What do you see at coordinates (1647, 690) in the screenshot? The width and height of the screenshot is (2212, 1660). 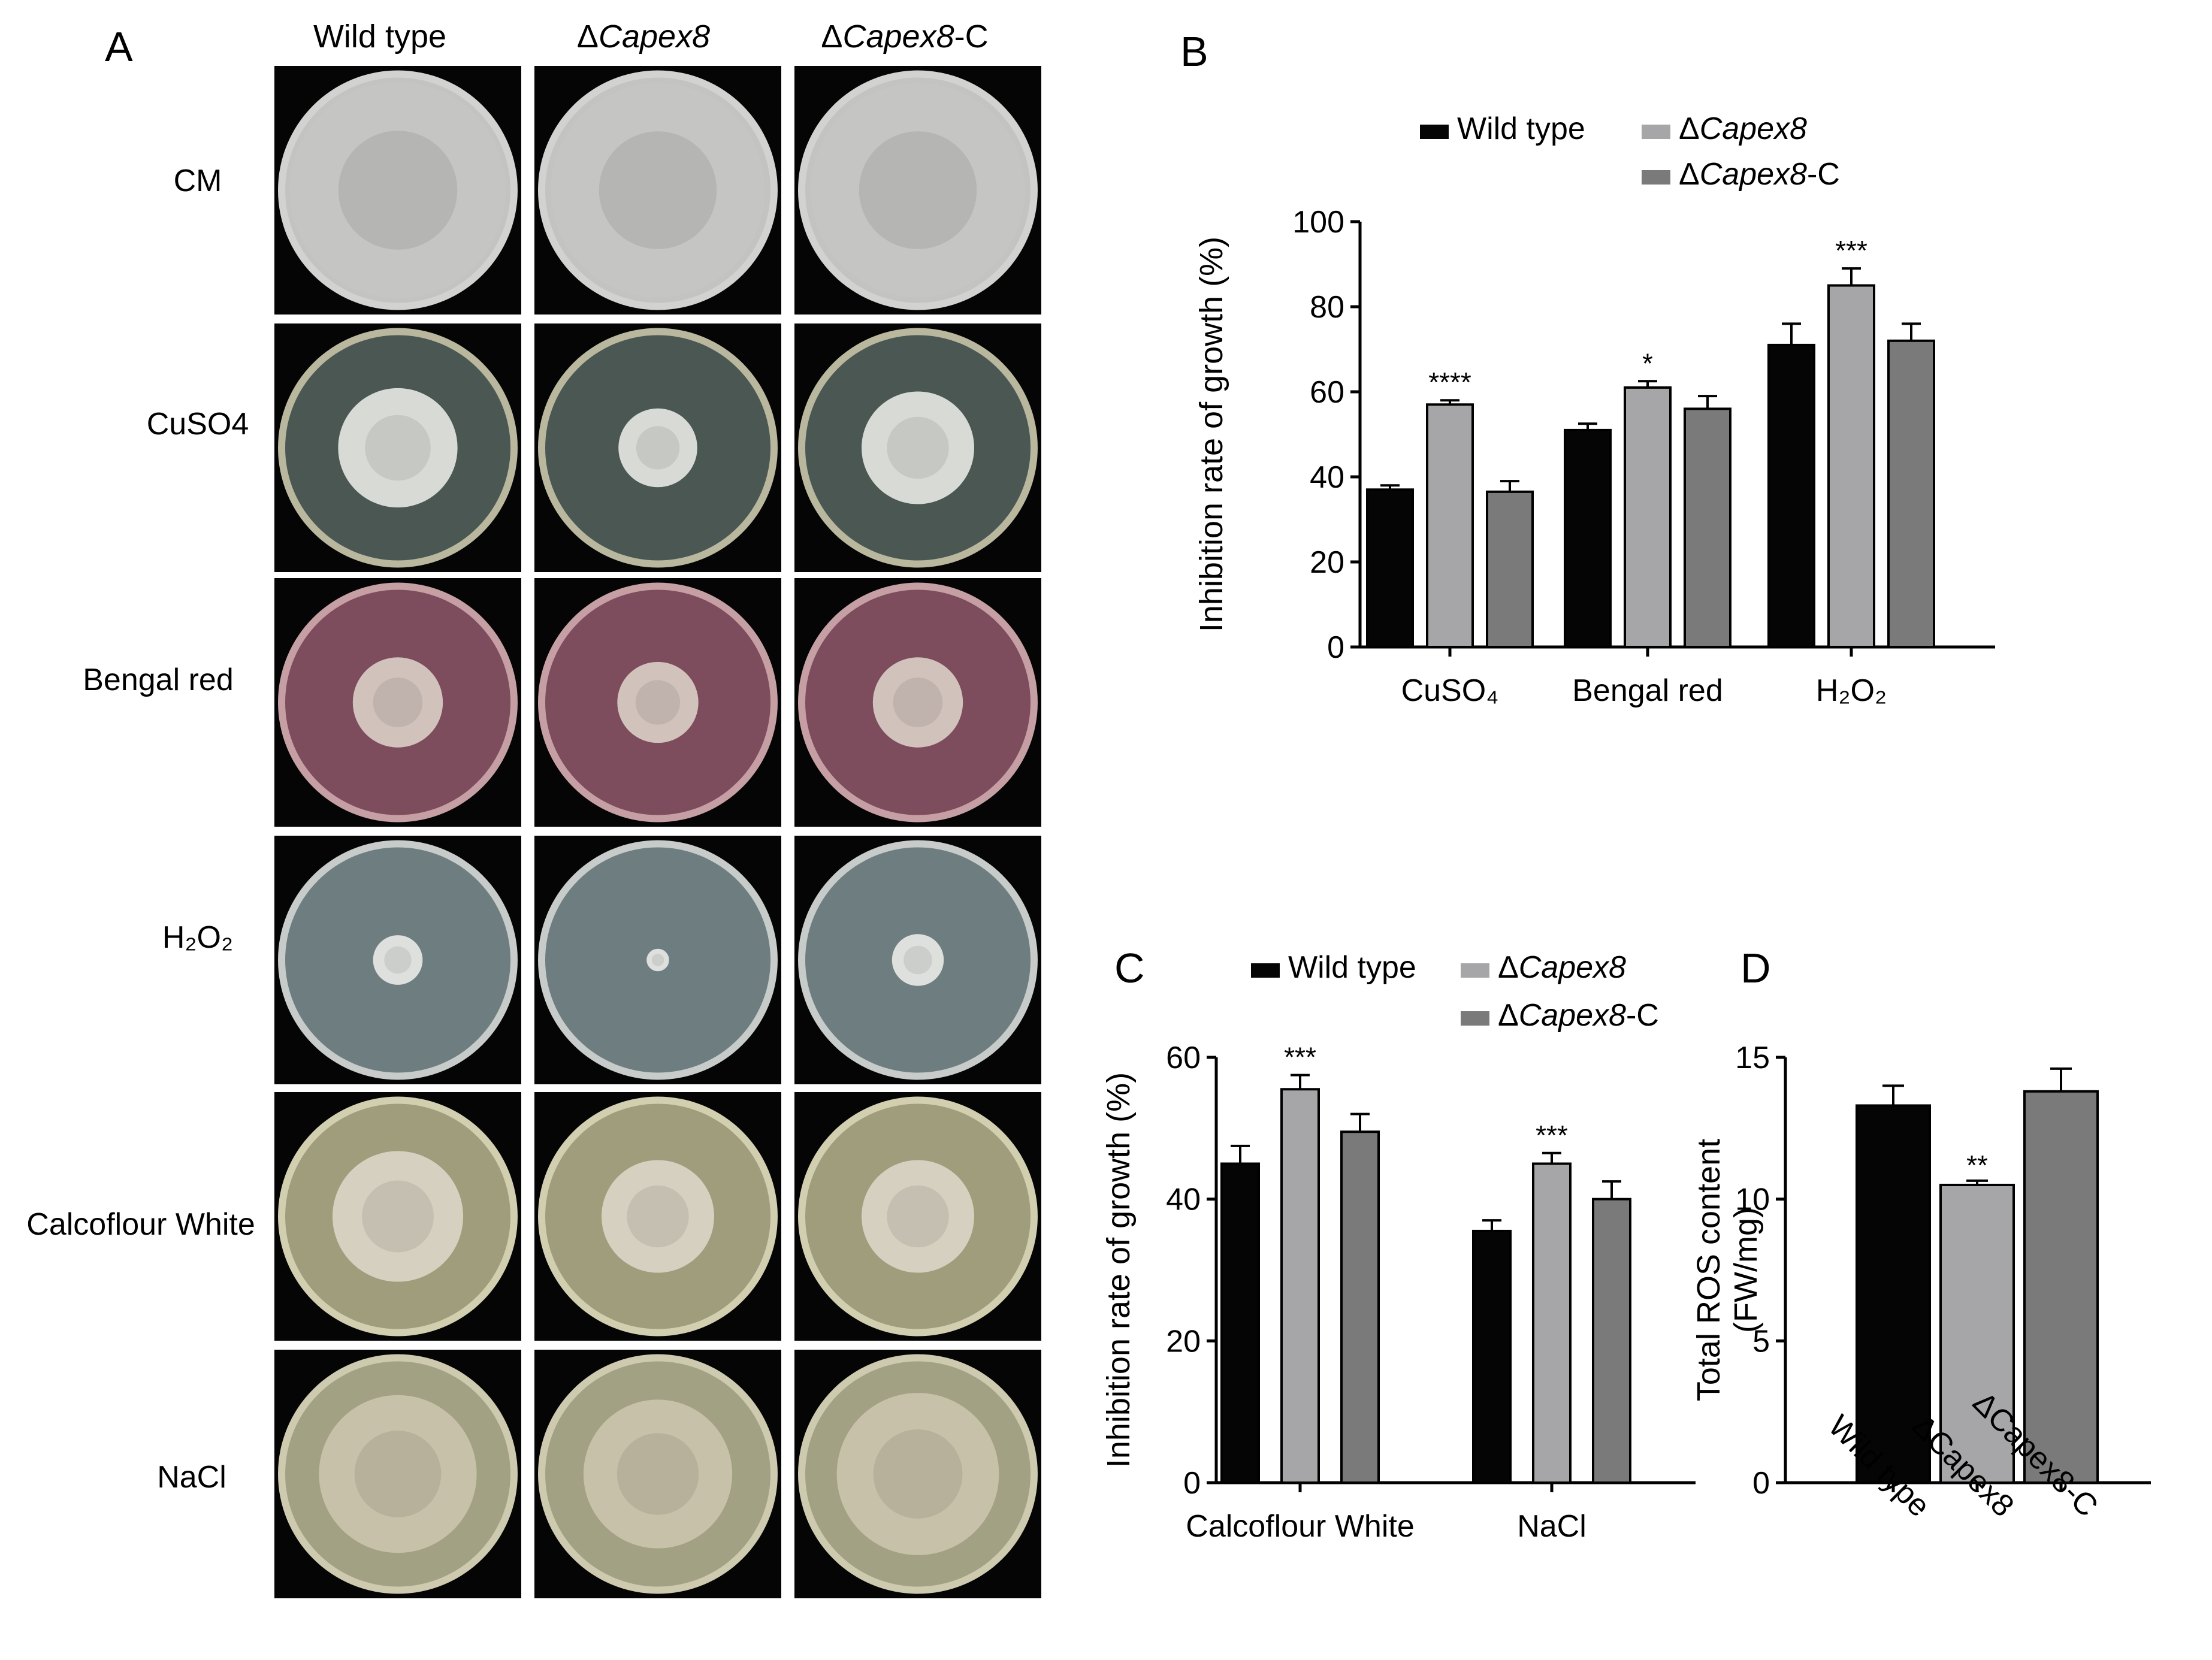 I see `x-tick-label: Bengal red` at bounding box center [1647, 690].